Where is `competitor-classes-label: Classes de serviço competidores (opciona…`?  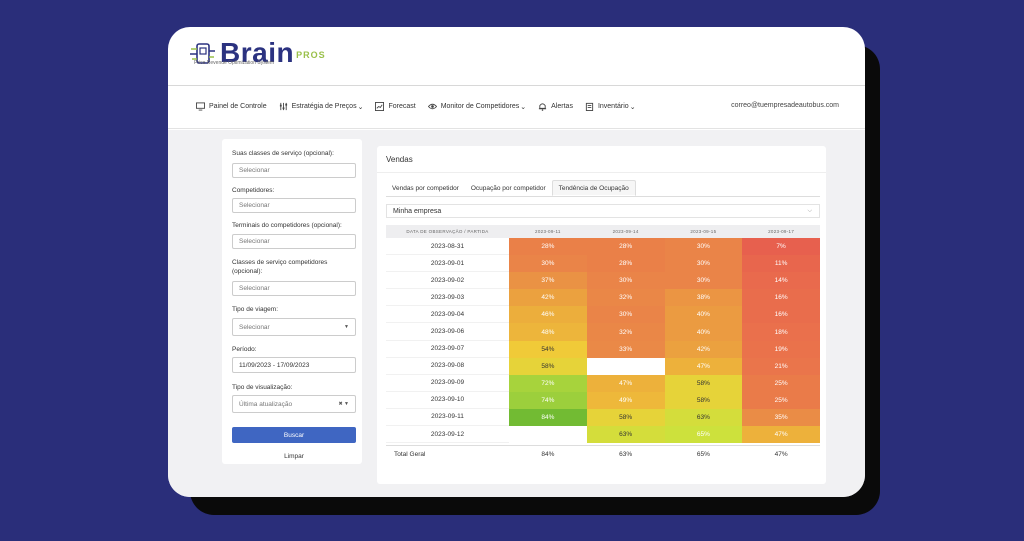 competitor-classes-label: Classes de serviço competidores (opciona… is located at coordinates (280, 267).